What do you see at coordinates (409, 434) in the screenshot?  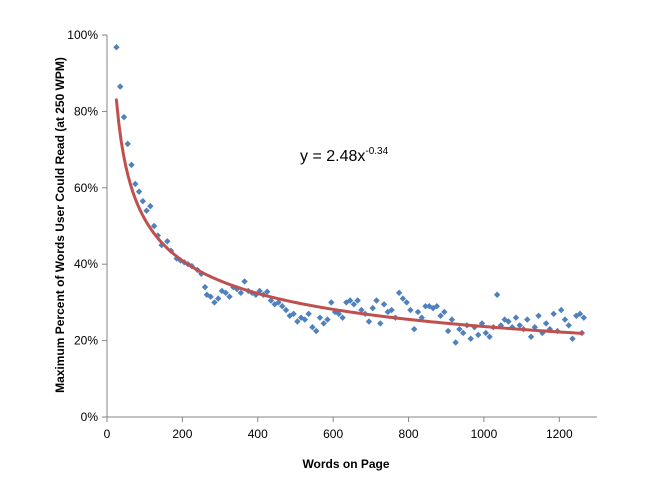 I see `x-tick-label: 800` at bounding box center [409, 434].